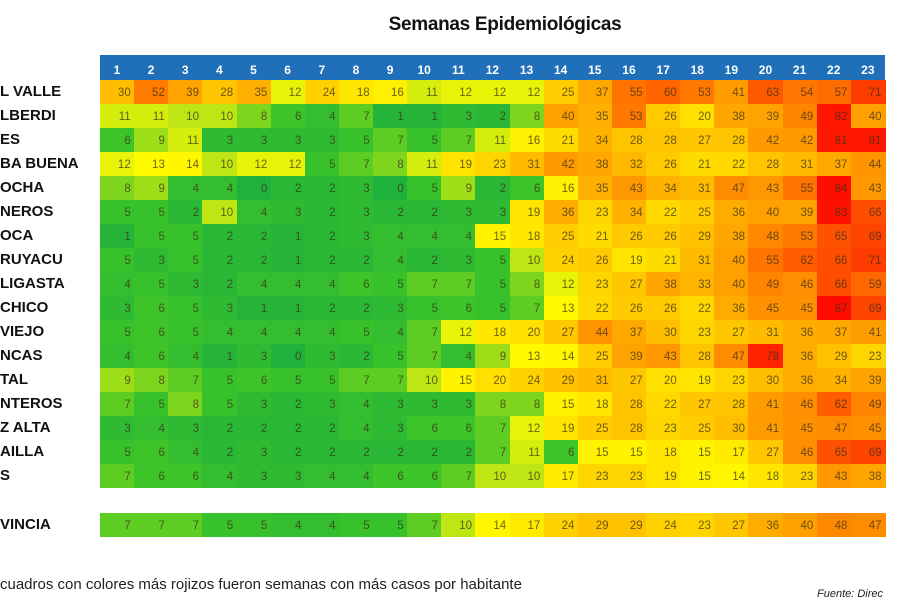 Image resolution: width=900 pixels, height=600 pixels. I want to click on heatmap-row-cell: 36, so click(732, 308).